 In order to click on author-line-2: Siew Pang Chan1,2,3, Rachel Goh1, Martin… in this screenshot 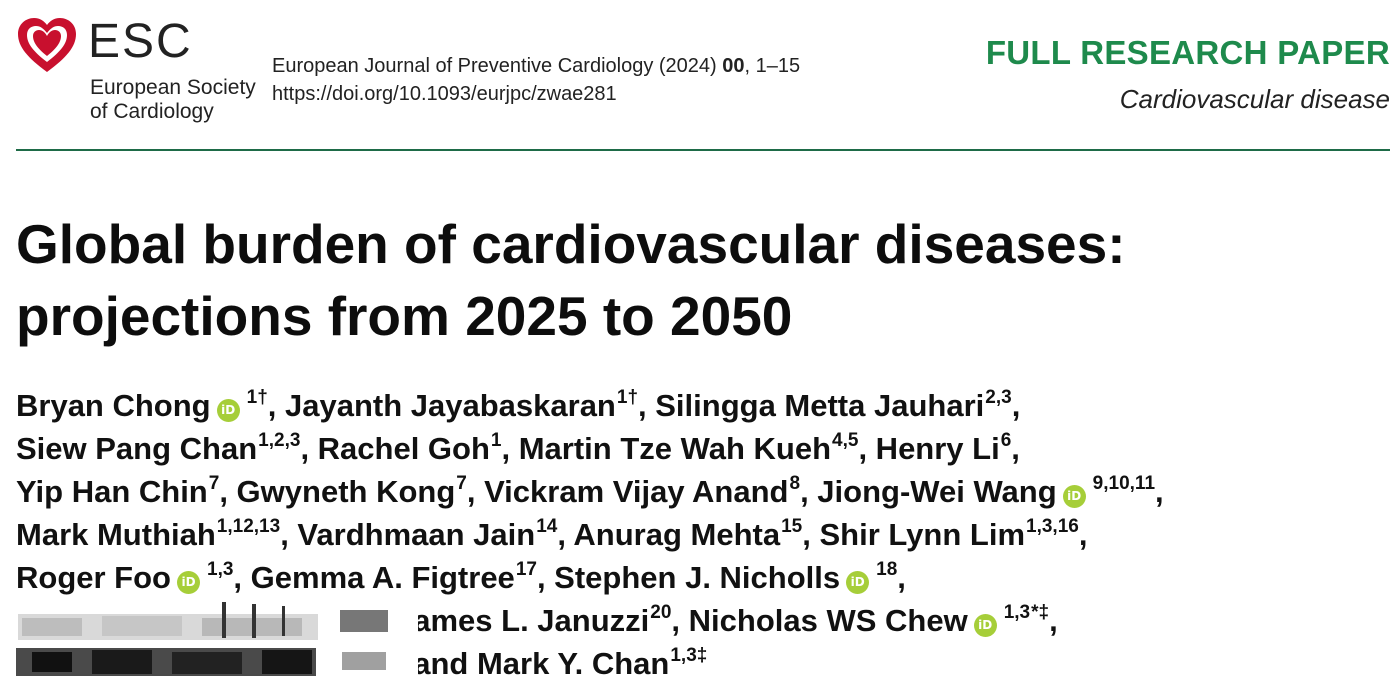, I will do `click(706, 448)`.